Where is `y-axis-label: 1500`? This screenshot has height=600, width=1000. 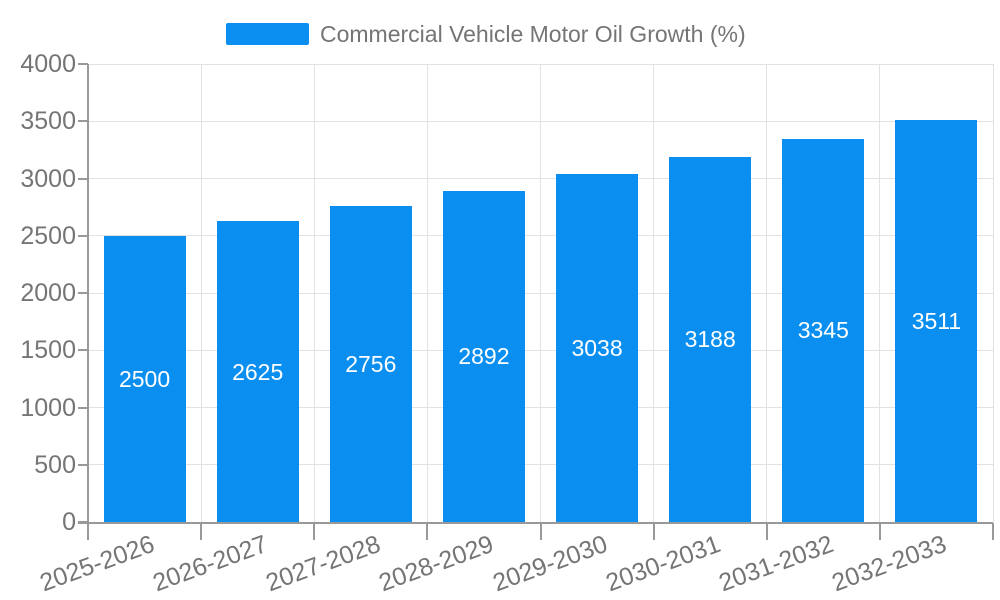 y-axis-label: 1500 is located at coordinates (48, 350).